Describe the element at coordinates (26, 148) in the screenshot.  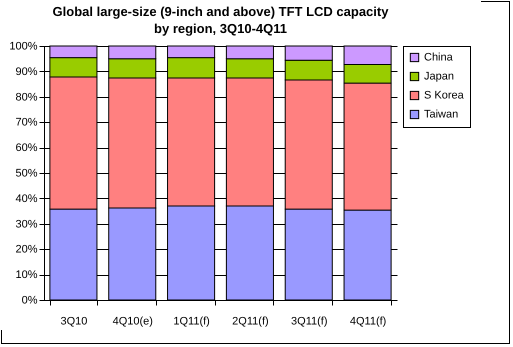
I see `y-tick-label: 60%` at that location.